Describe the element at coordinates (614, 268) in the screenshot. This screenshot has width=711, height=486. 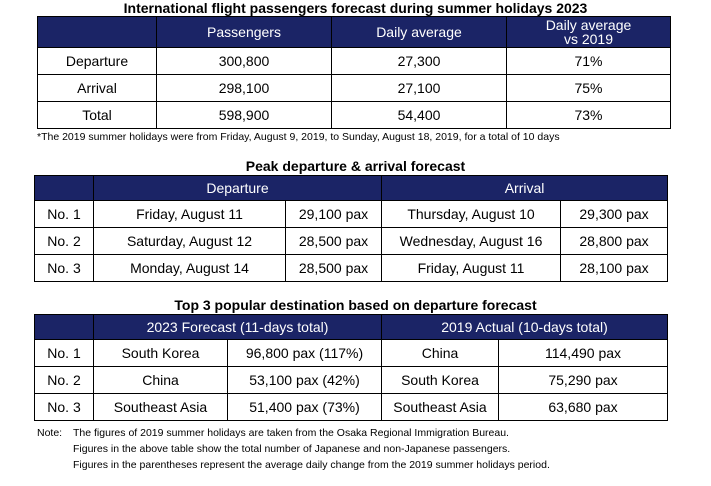
I see `arrival-pax-cell: 28,100 pax` at that location.